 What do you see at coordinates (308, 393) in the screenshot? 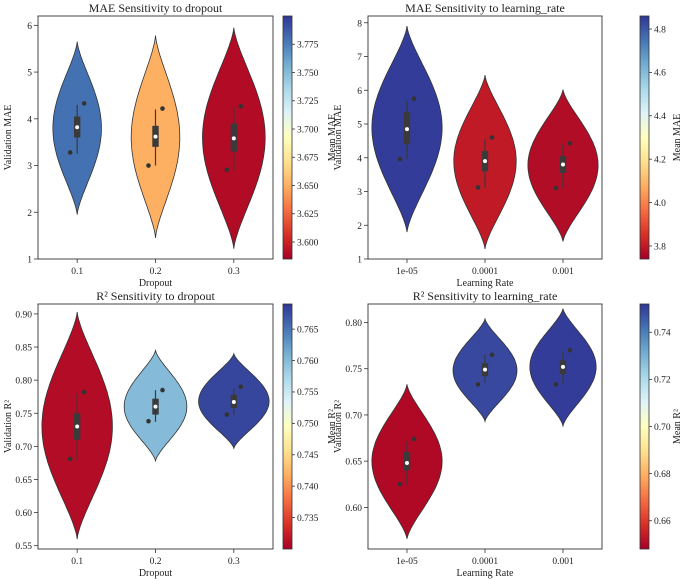
I see `colorbar-tick-label: 0.755` at bounding box center [308, 393].